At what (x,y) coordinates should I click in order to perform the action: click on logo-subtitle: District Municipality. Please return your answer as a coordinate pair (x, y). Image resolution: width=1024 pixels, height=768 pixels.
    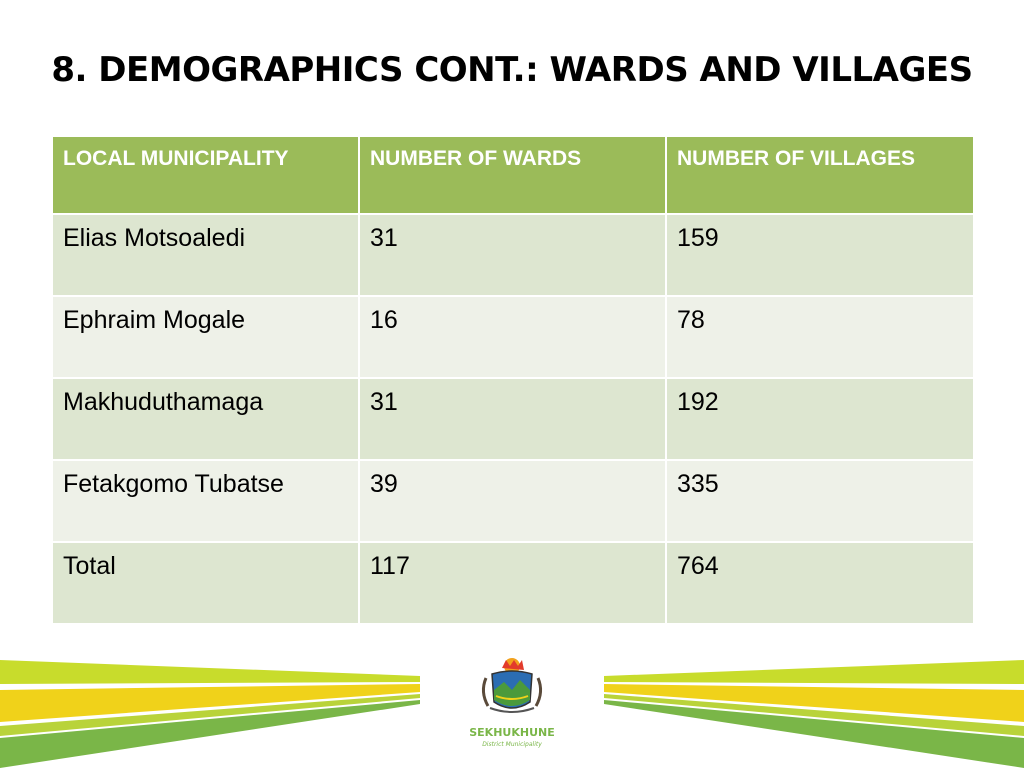
    Looking at the image, I should click on (512, 744).